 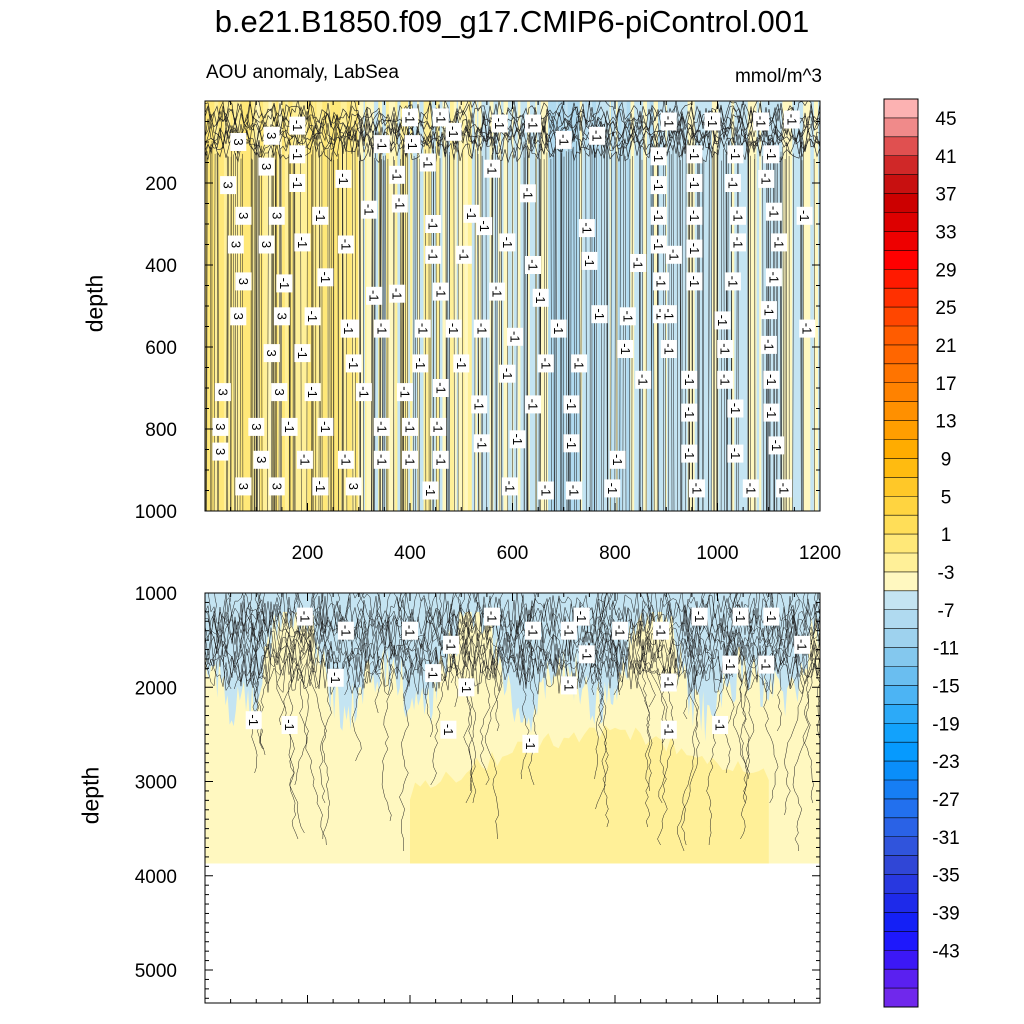 I want to click on upper-contour-squiggle, so click(x=512, y=136).